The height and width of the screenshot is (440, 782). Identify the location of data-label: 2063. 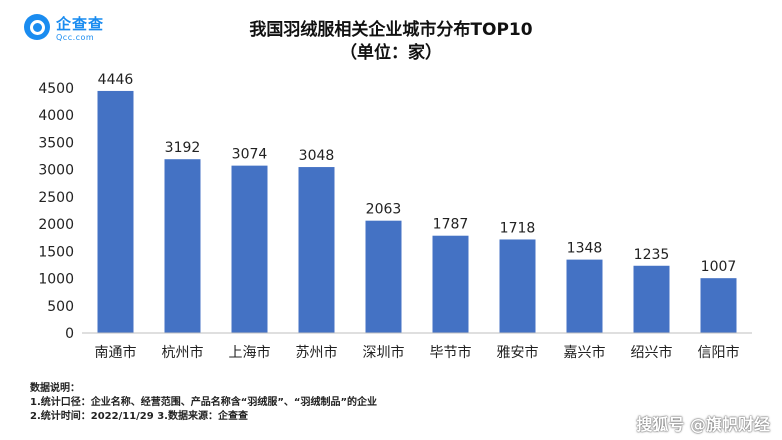
(384, 210).